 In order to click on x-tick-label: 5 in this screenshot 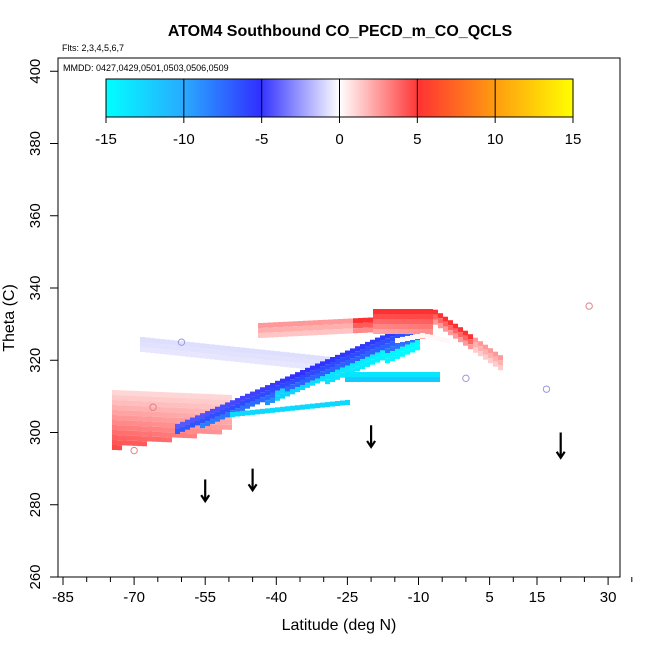, I will do `click(489, 597)`.